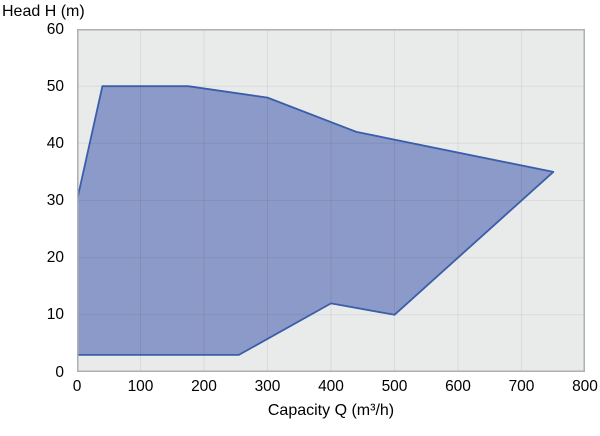 The width and height of the screenshot is (600, 436). Describe the element at coordinates (267, 386) in the screenshot. I see `x-tick-label: 300` at that location.